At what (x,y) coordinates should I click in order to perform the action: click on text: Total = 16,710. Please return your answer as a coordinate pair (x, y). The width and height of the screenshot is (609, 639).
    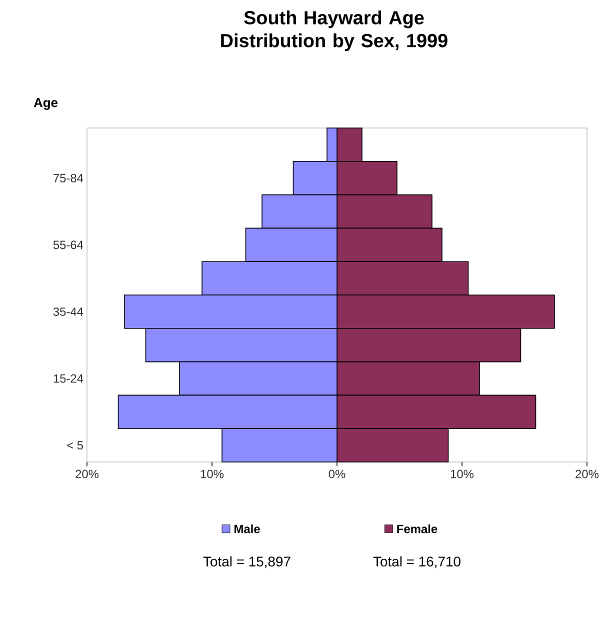
    Looking at the image, I should click on (416, 562).